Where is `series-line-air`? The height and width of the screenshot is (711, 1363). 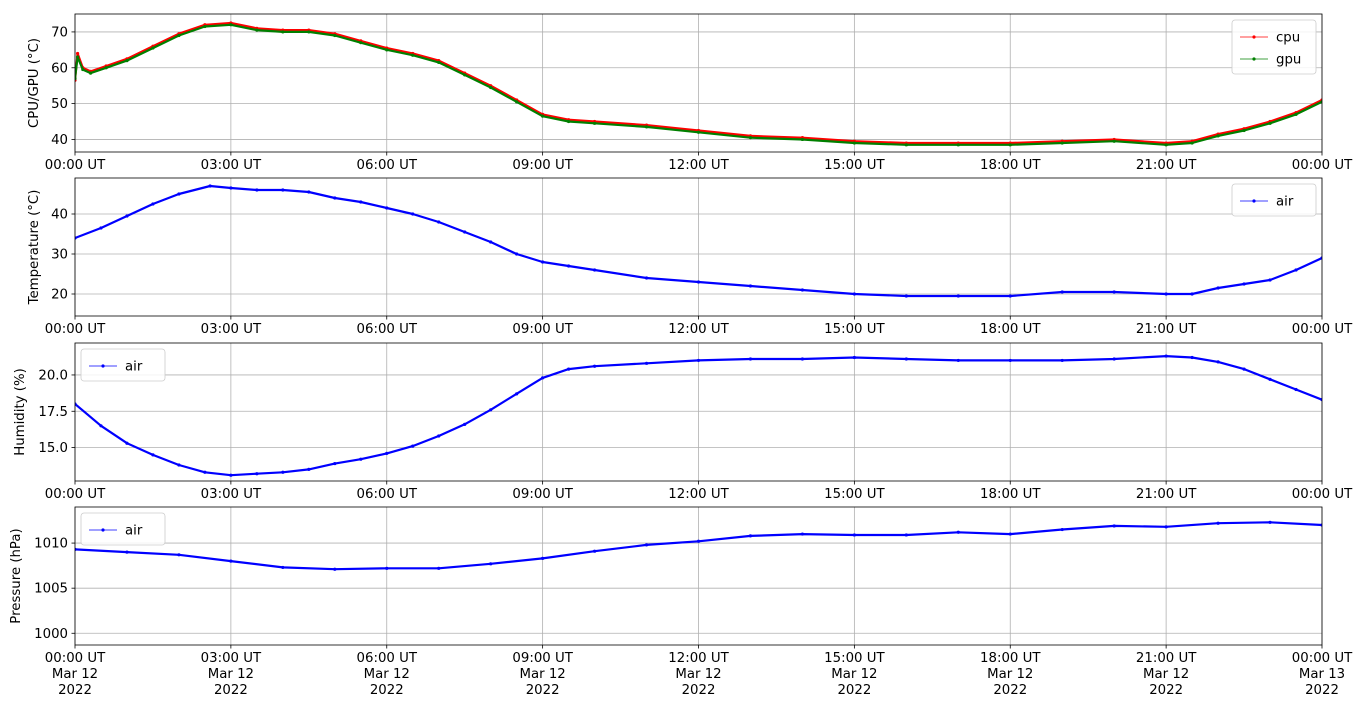
series-line-air is located at coordinates (698, 241).